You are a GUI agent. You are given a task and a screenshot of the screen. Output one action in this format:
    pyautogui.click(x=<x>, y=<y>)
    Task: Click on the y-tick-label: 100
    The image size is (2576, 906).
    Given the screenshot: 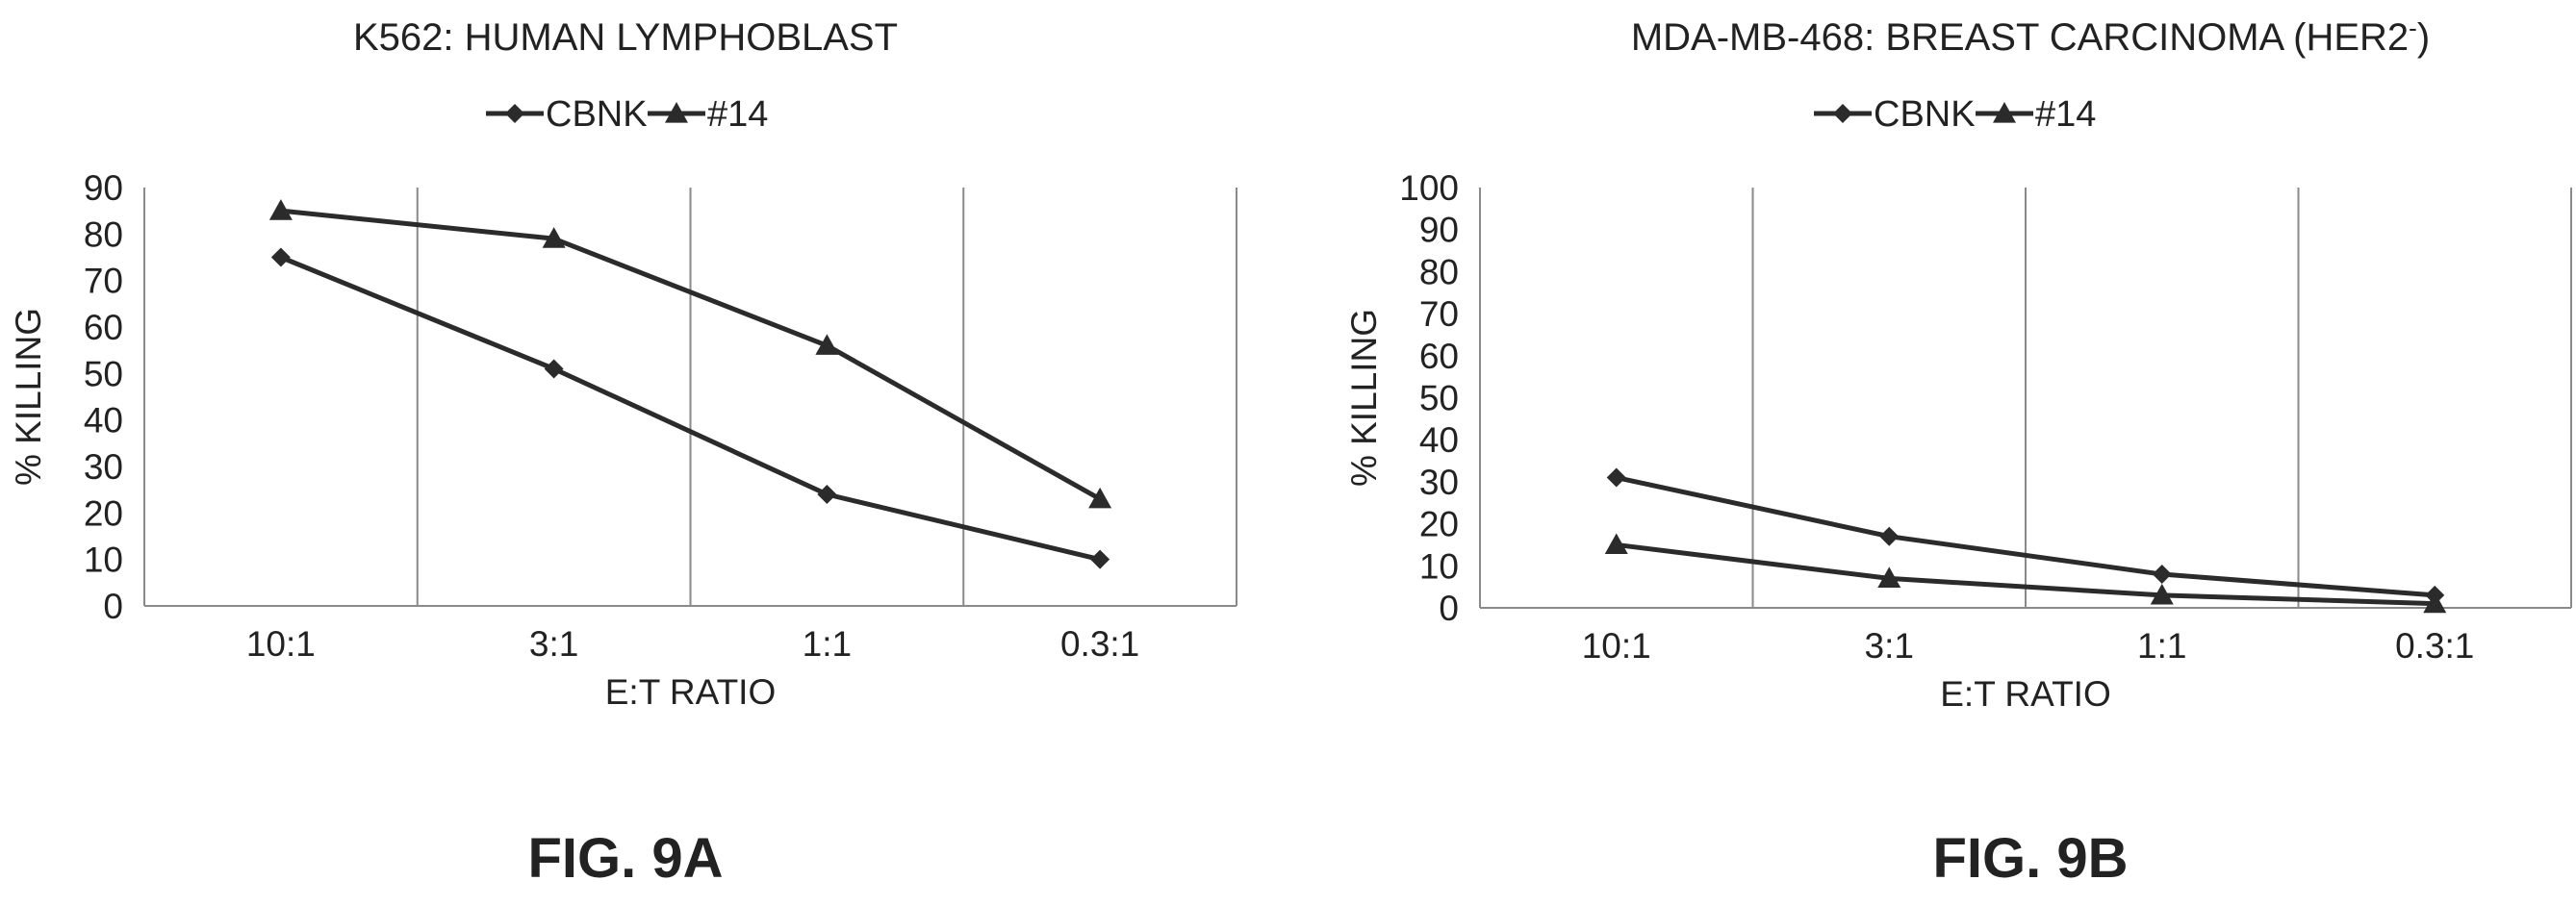 What is the action you would take?
    pyautogui.click(x=1429, y=188)
    